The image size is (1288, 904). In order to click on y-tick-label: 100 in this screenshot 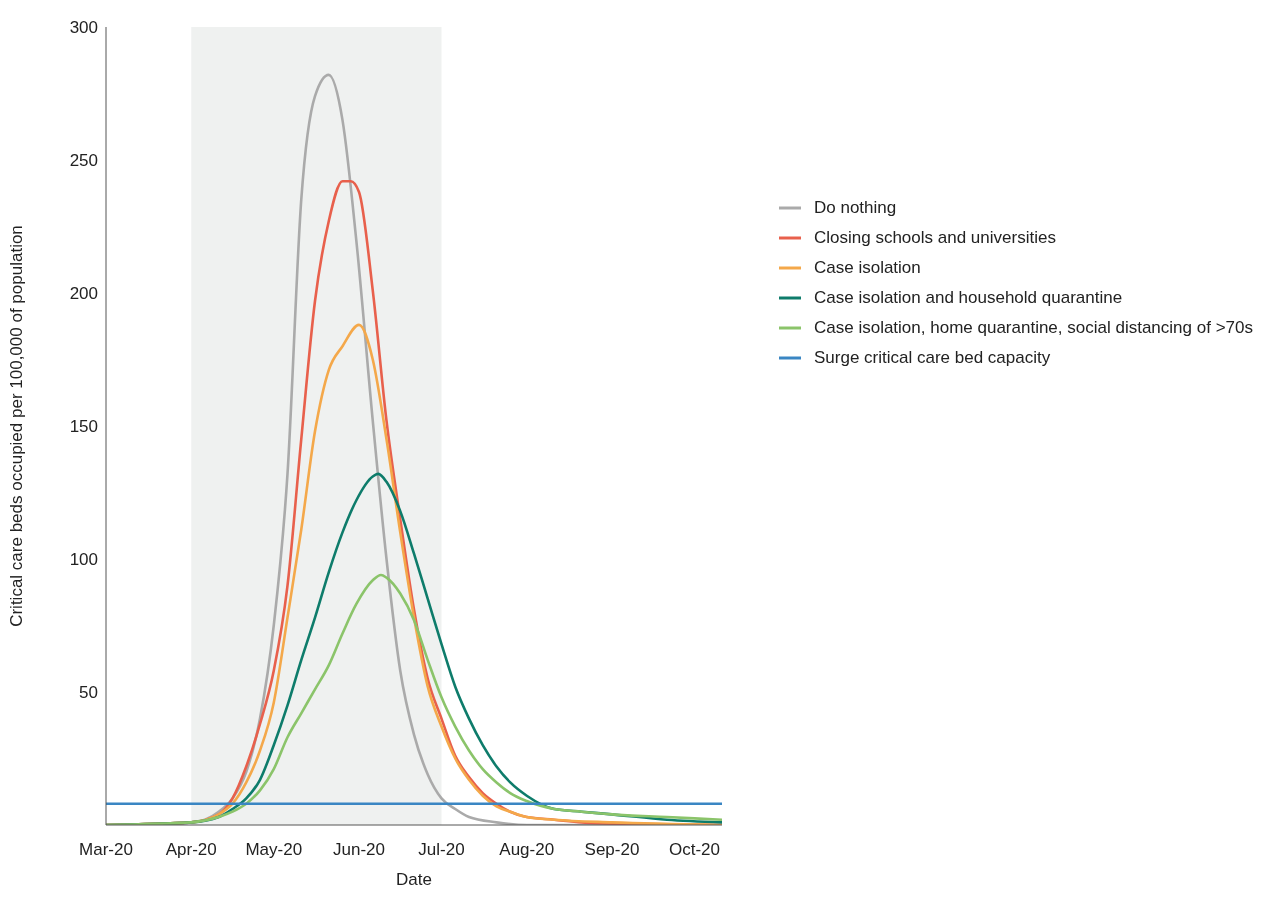, I will do `click(83, 560)`.